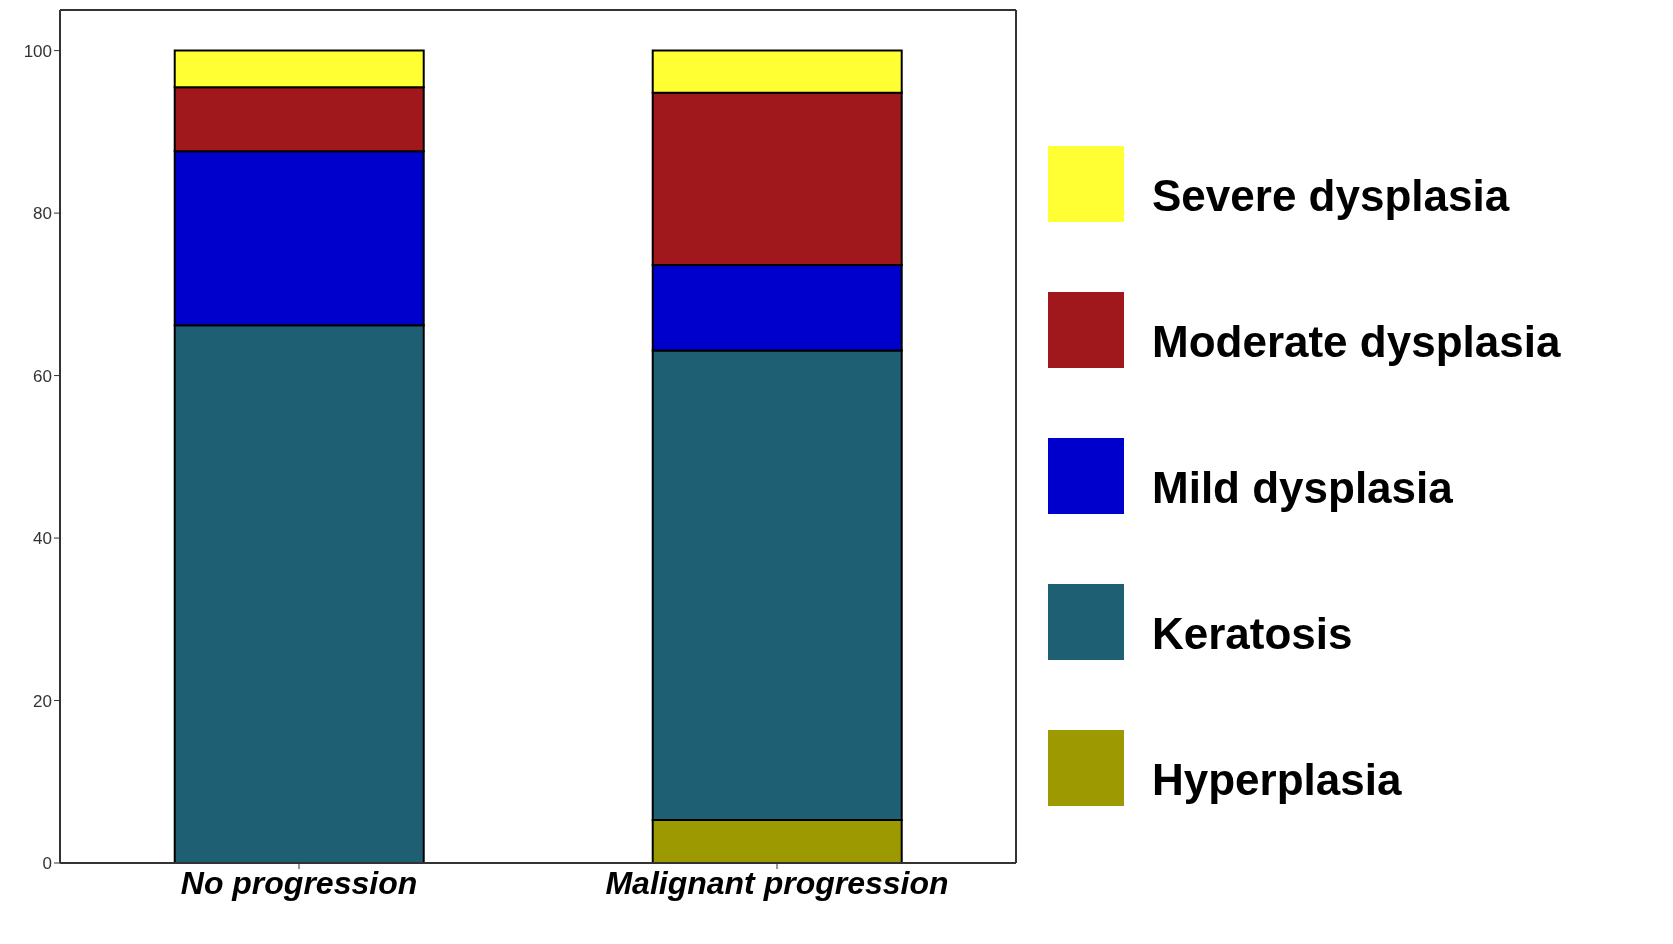 The height and width of the screenshot is (944, 1673). I want to click on legend-label: Severe dysplasia, so click(1331, 195).